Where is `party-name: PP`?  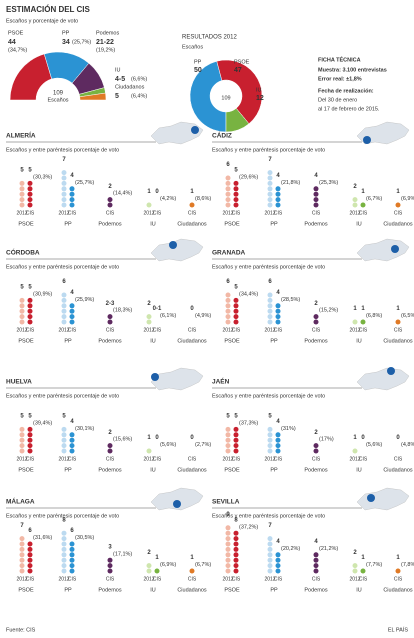 party-name: PP is located at coordinates (68, 341).